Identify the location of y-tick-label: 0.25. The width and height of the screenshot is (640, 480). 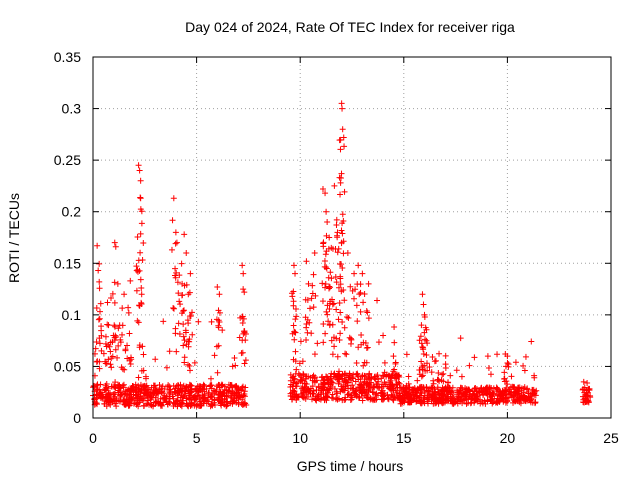
(67, 160).